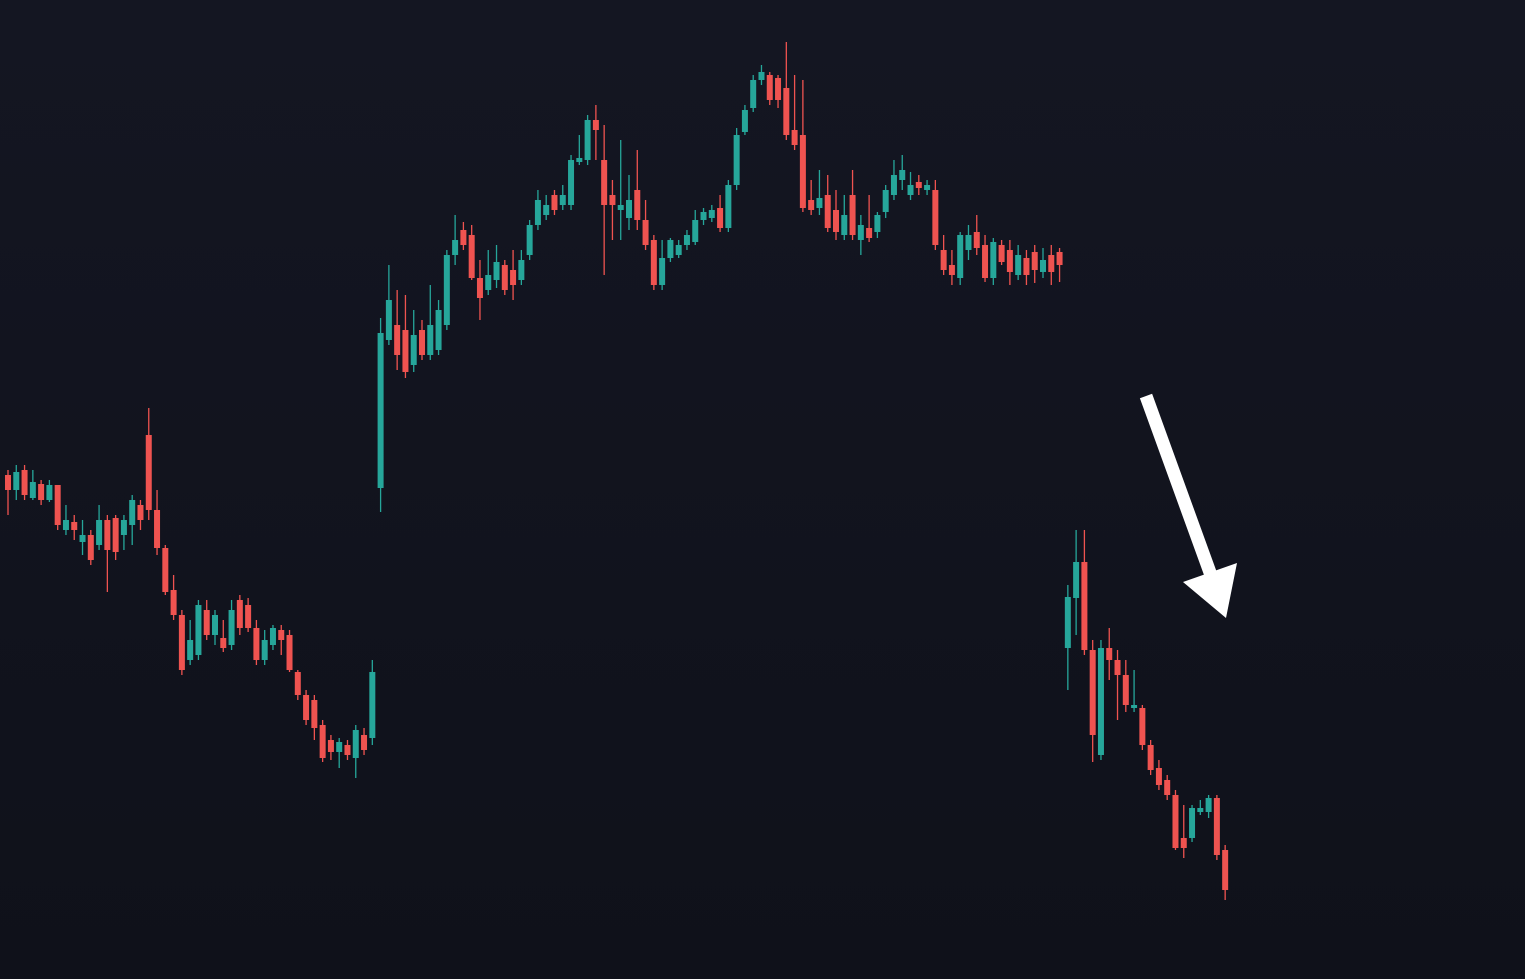  I want to click on arrow-annotation, so click(1188, 505).